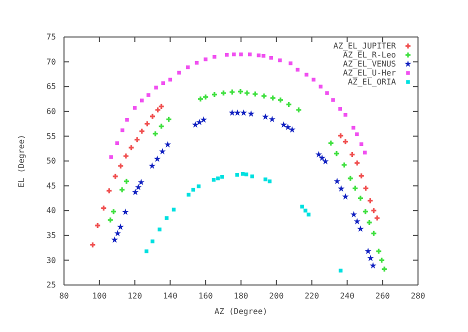  I want to click on y-tick-label: 45, so click(51, 185).